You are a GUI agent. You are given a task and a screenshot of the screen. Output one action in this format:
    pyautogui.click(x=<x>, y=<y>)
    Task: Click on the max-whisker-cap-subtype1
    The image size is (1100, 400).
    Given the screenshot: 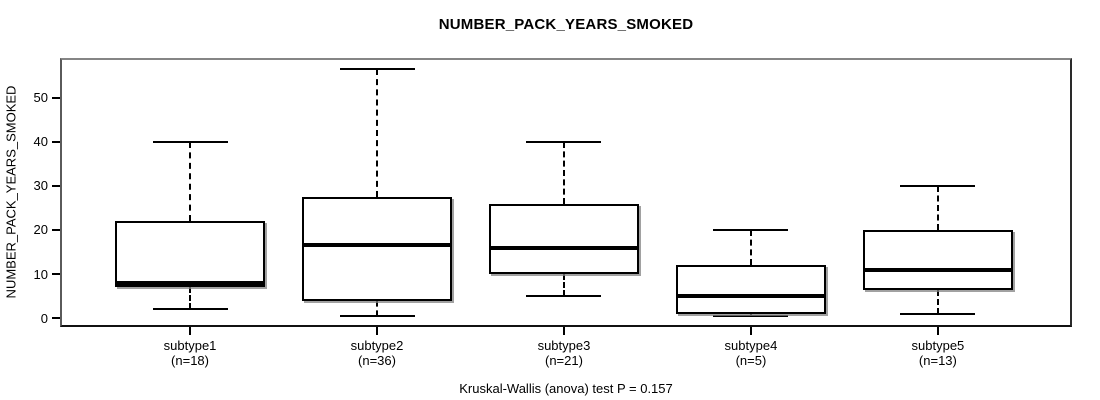 What is the action you would take?
    pyautogui.click(x=190, y=141)
    